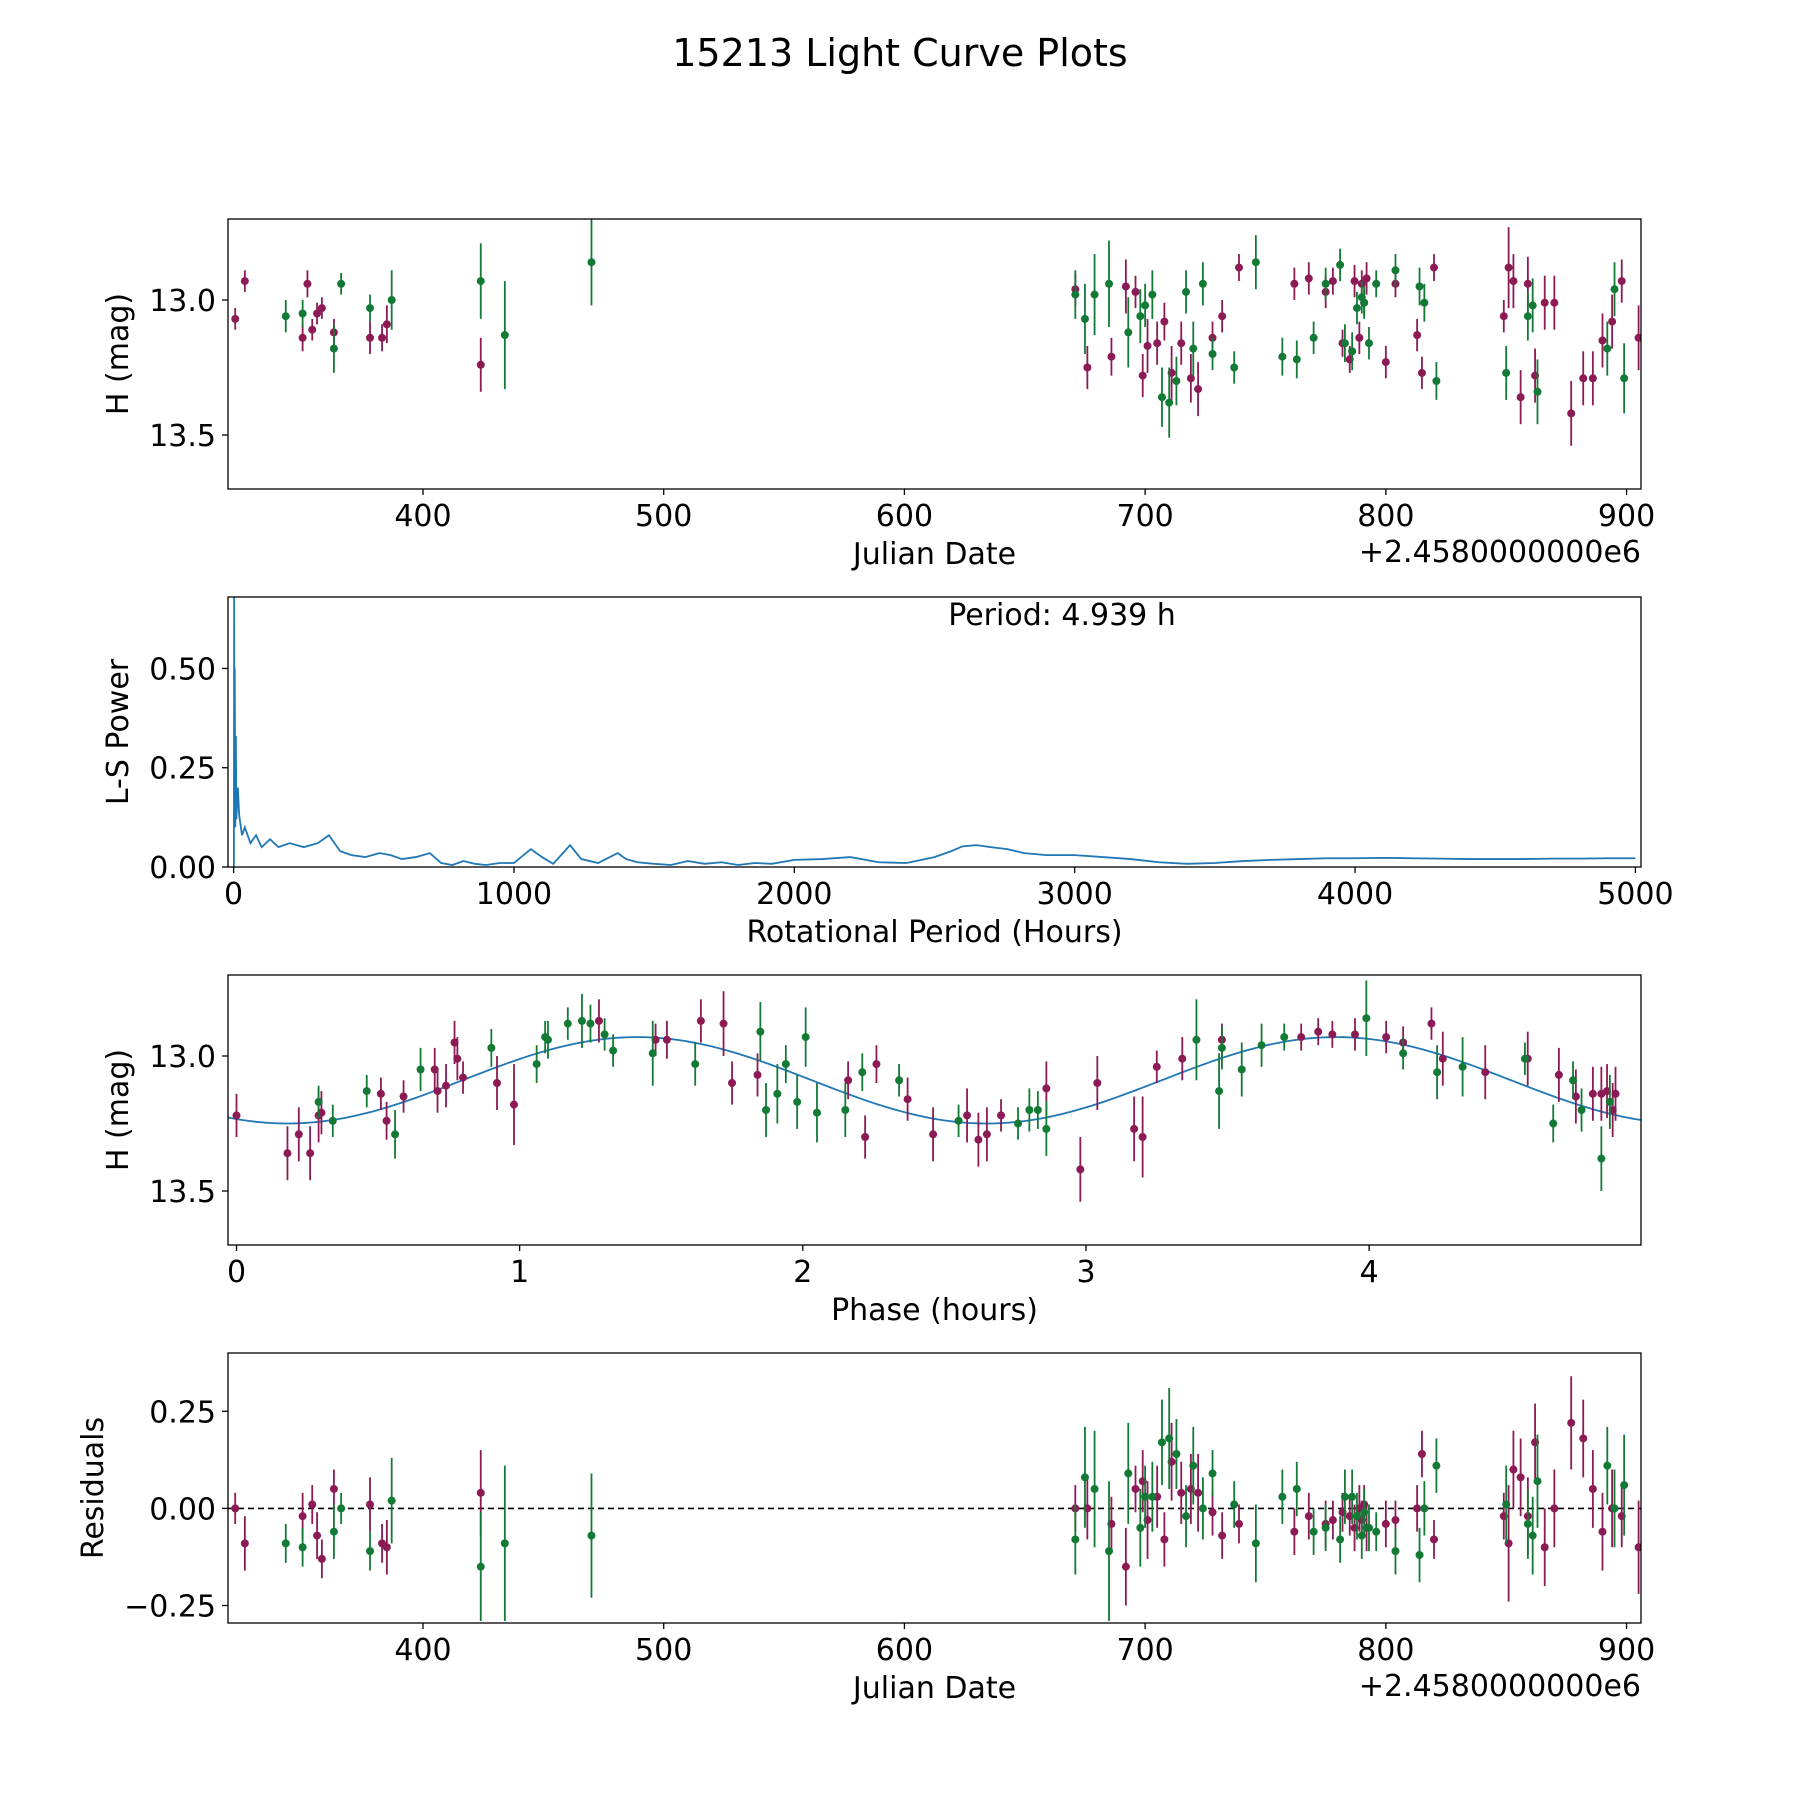 The width and height of the screenshot is (1800, 1800). I want to click on x-tick-label: 3, so click(1085, 1272).